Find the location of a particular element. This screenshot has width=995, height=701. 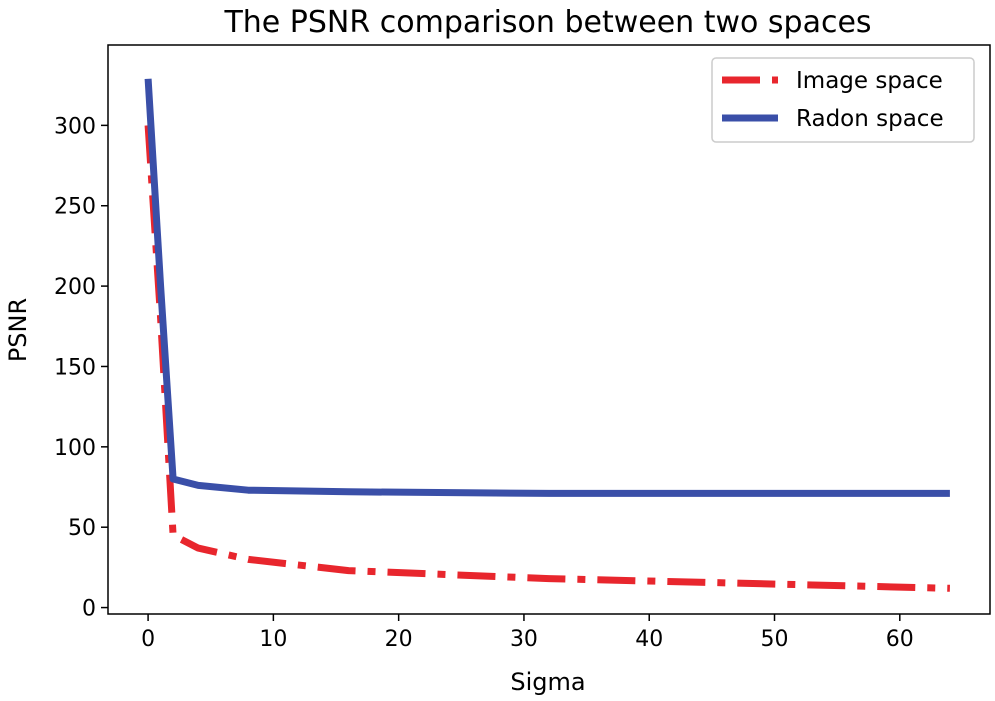

y-tick-label: 50 is located at coordinates (82, 528).